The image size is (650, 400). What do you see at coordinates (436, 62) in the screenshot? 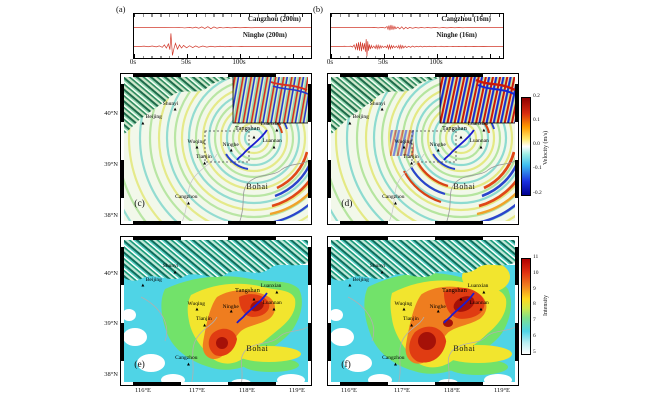
I see `x-tick: 100s` at bounding box center [436, 62].